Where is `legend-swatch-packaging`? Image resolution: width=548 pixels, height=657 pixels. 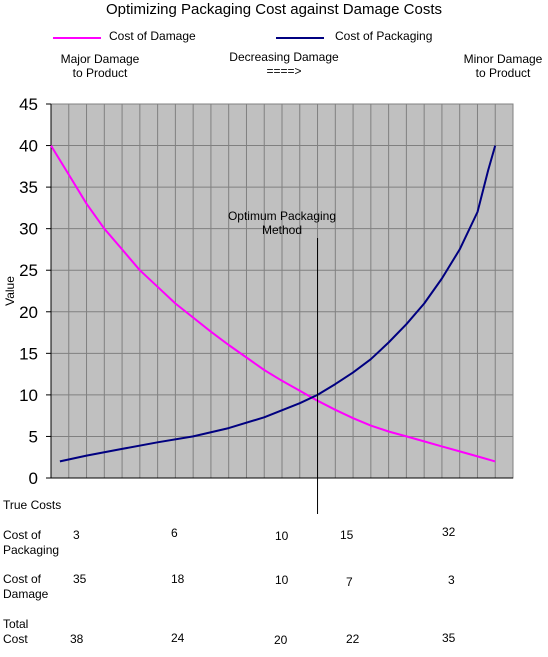 legend-swatch-packaging is located at coordinates (300, 38).